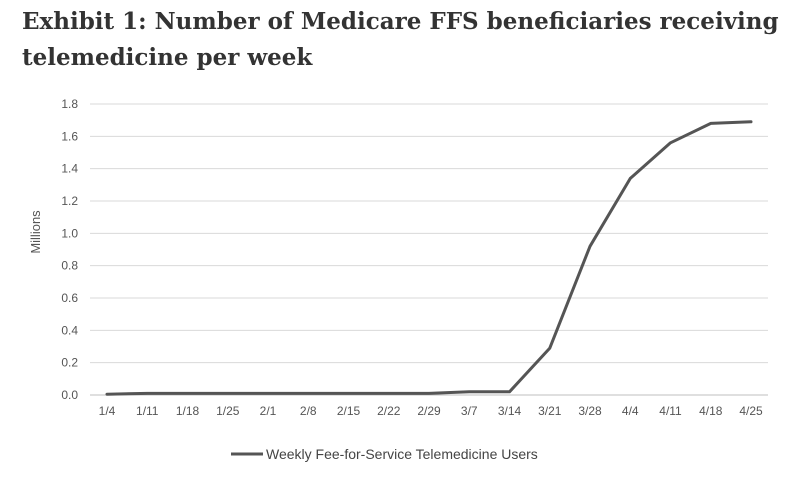  Describe the element at coordinates (510, 411) in the screenshot. I see `x-tick-label: 3/14` at that location.